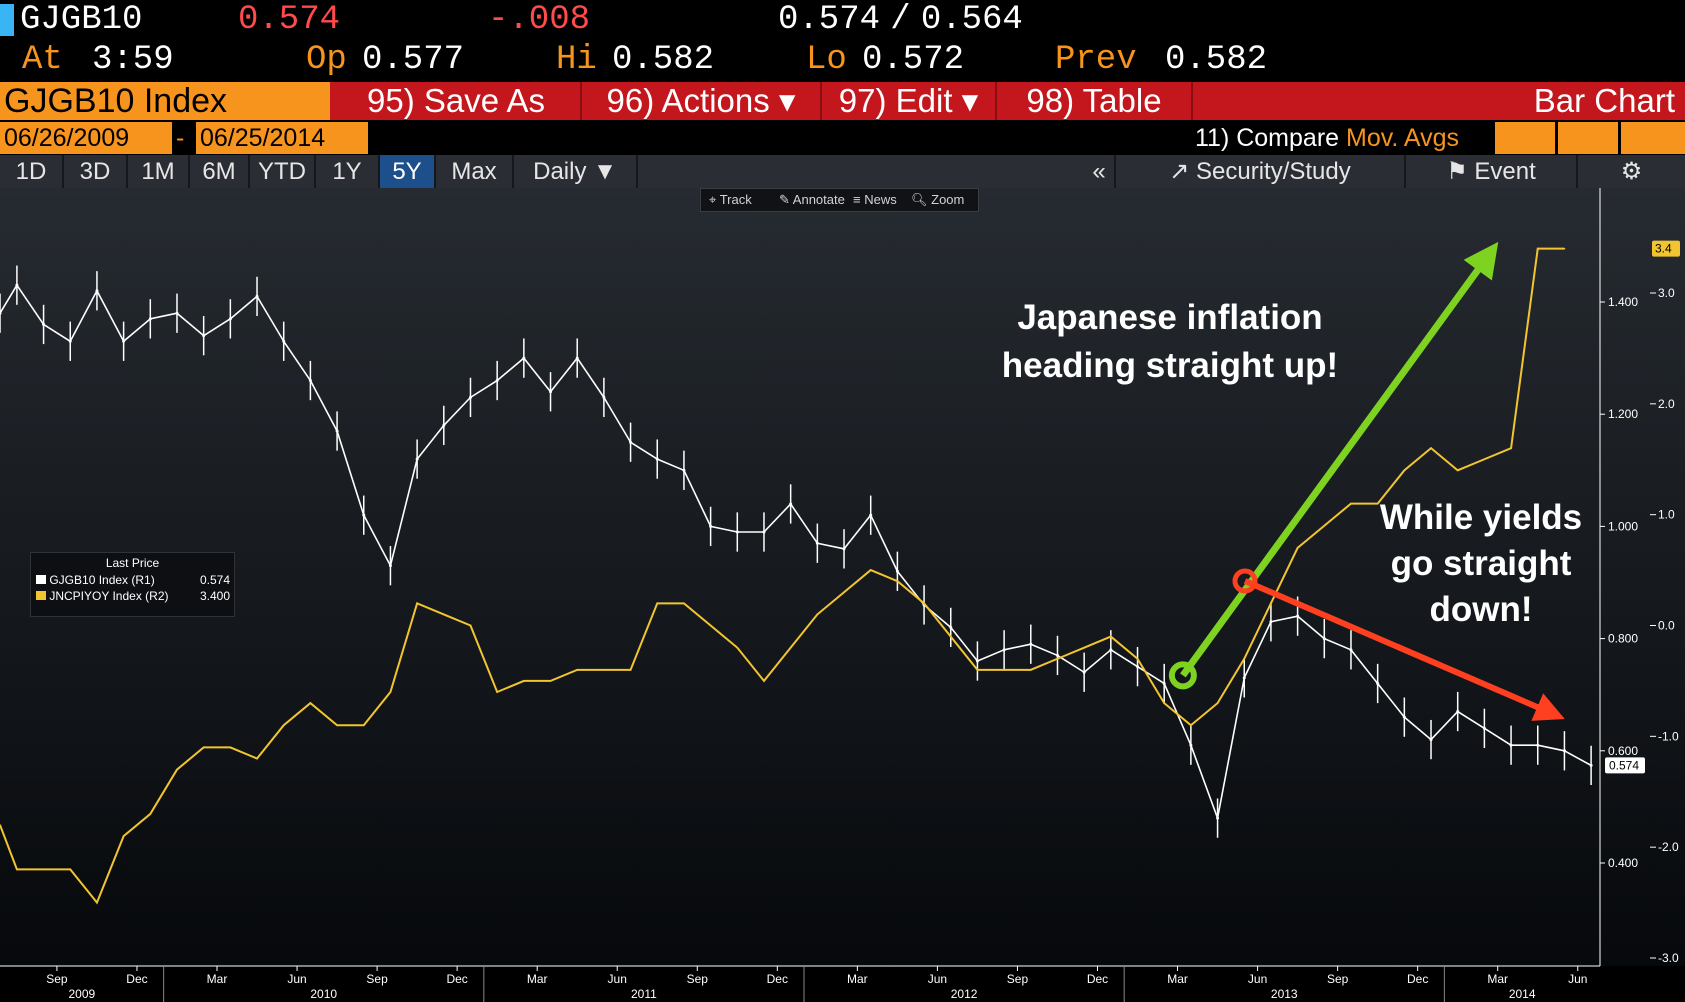 The width and height of the screenshot is (1685, 1002). Describe the element at coordinates (1339, 459) in the screenshot. I see `inflation-up-arrow` at that location.